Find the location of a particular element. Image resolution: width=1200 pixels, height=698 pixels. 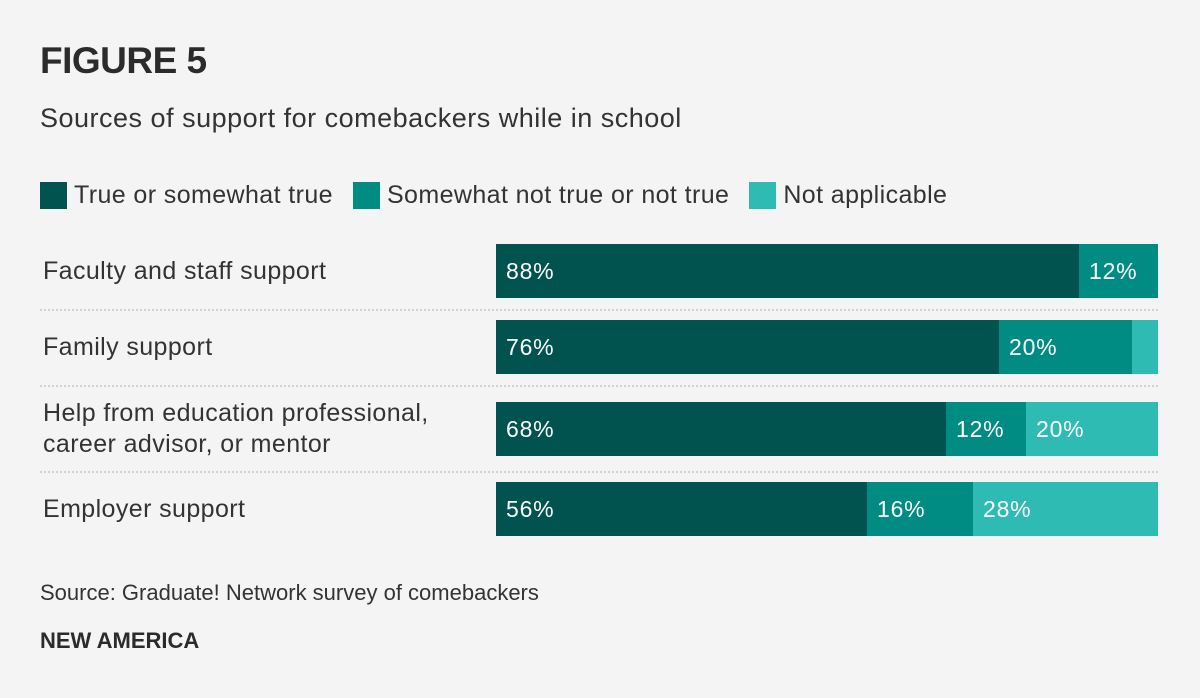

legend-item-not-true: Somewhat not true or not true is located at coordinates (541, 195).